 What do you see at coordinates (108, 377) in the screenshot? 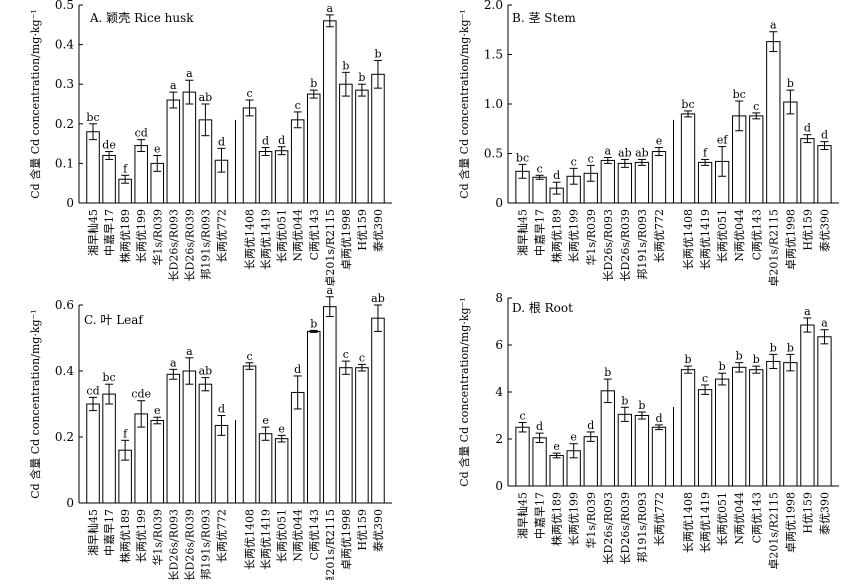
I see `significance-letter: bc` at bounding box center [108, 377].